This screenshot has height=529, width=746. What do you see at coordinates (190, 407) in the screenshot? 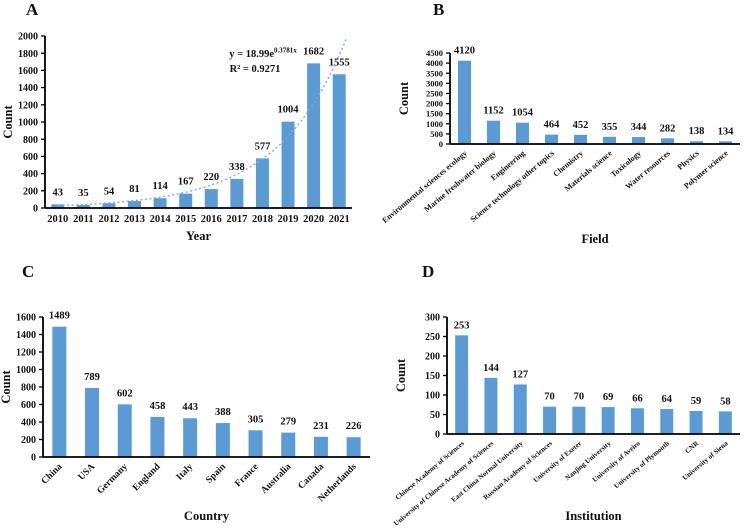
I see `bar-value-label: 443` at bounding box center [190, 407].